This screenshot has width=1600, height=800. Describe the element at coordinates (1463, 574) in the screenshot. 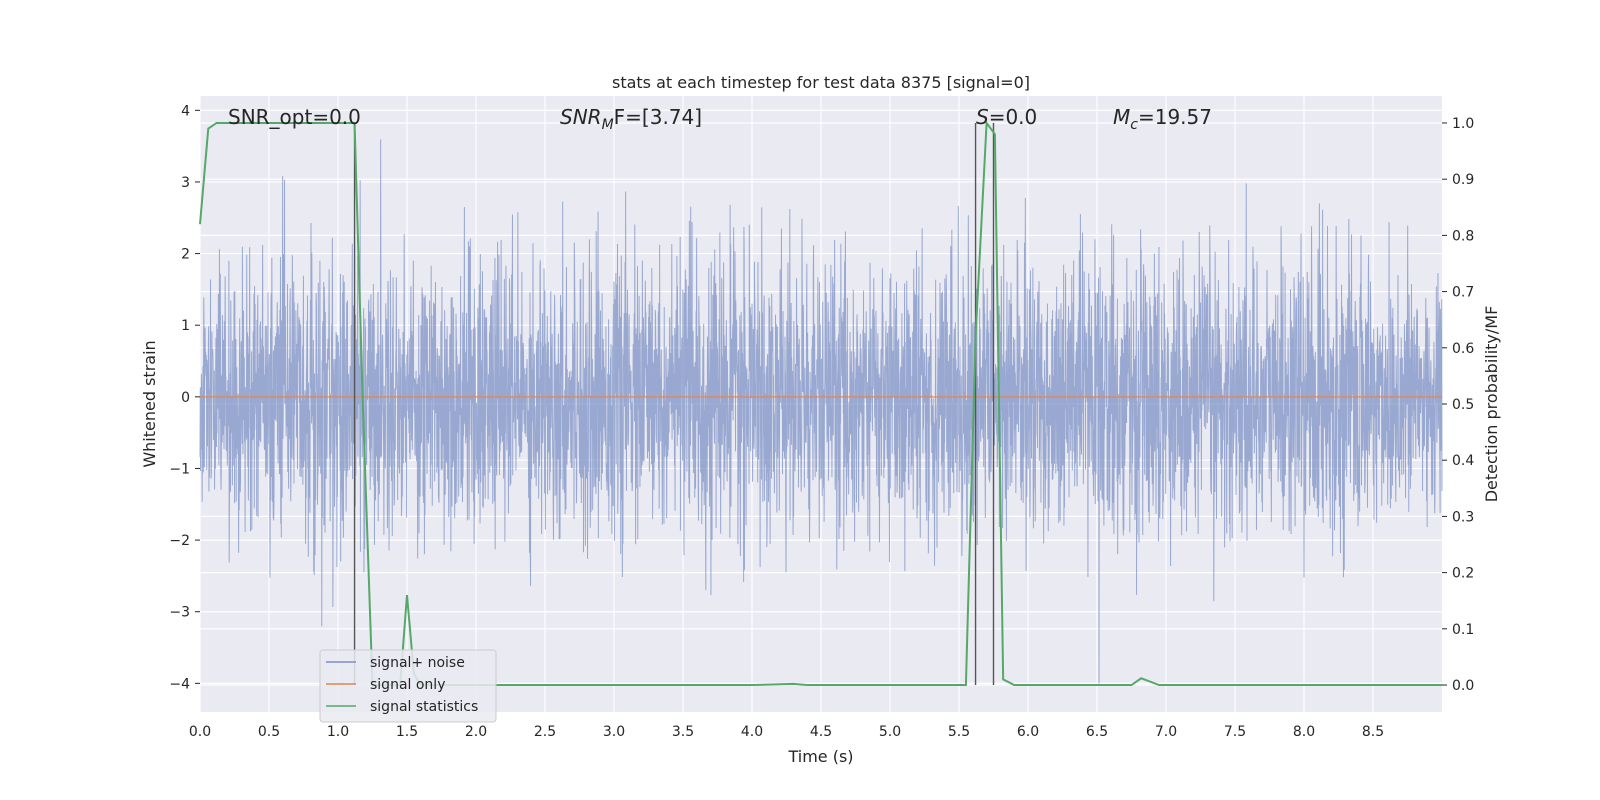

I see `y-right-tick-label: 0.2` at that location.